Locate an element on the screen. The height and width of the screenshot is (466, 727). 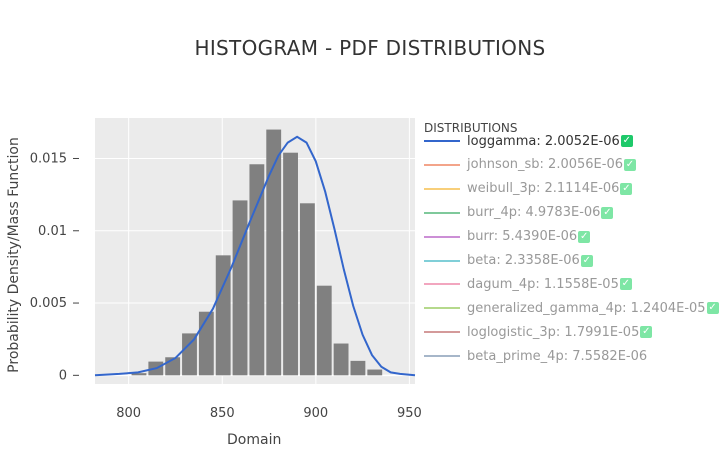
y-tick-label: 0.005 is located at coordinates (48, 303).